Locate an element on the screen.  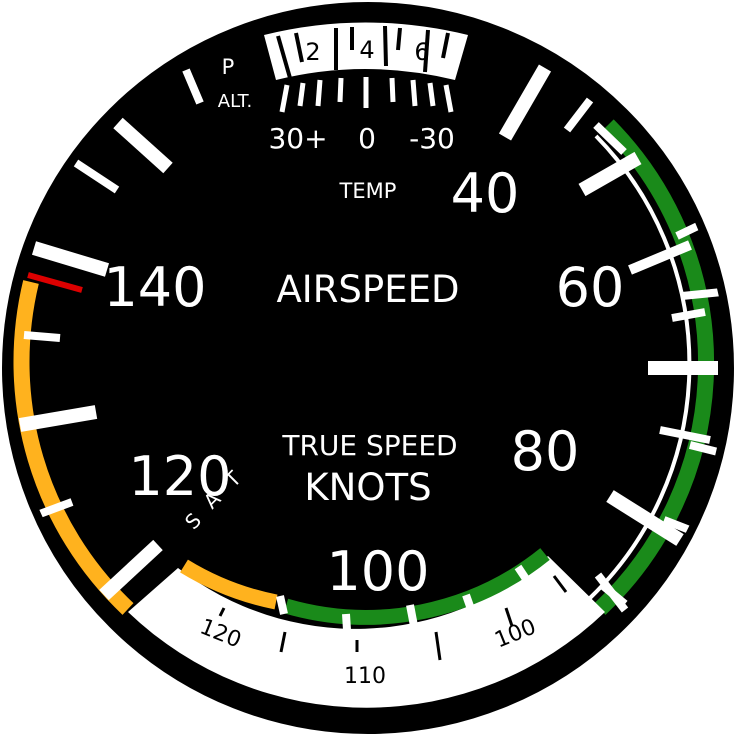
temp-scale-ticks is located at coordinates (366, 95).